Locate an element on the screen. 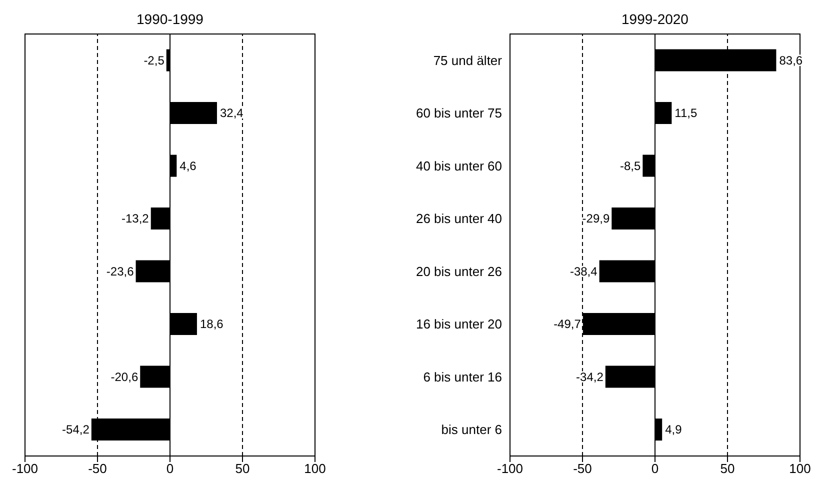  y-tick-label: 16 bis unter 20 is located at coordinates (459, 324).